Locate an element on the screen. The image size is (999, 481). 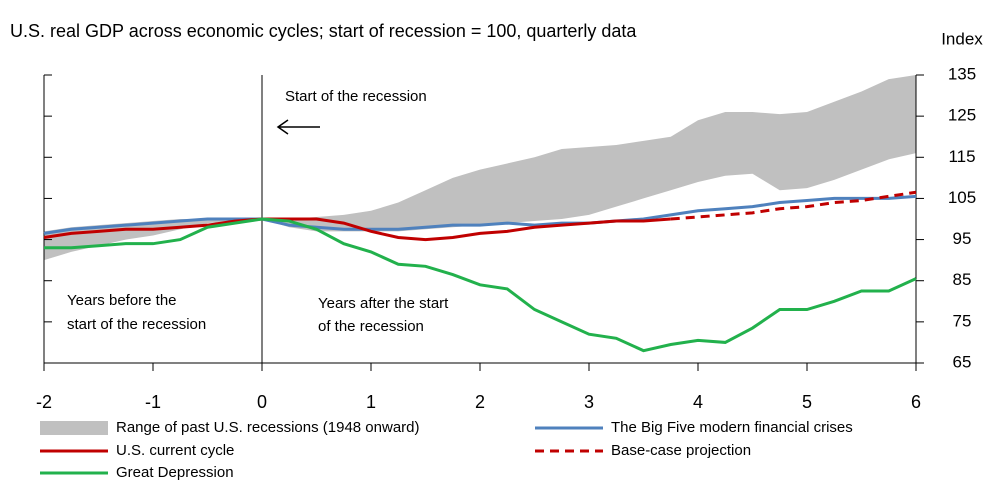
y-tick-label: 125 is located at coordinates (962, 115).